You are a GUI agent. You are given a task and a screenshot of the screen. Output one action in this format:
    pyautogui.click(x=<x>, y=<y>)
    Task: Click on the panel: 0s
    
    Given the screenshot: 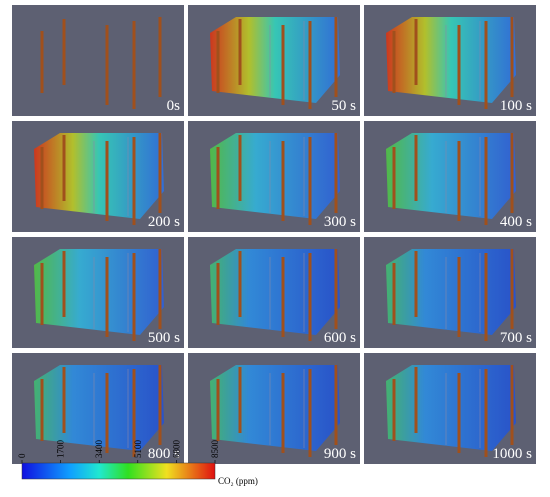 What is the action you would take?
    pyautogui.click(x=98, y=60)
    